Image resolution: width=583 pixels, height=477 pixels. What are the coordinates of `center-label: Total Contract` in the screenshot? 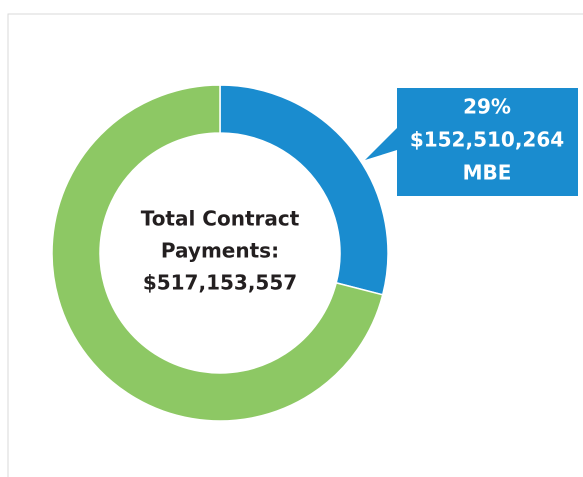 It's located at (220, 219).